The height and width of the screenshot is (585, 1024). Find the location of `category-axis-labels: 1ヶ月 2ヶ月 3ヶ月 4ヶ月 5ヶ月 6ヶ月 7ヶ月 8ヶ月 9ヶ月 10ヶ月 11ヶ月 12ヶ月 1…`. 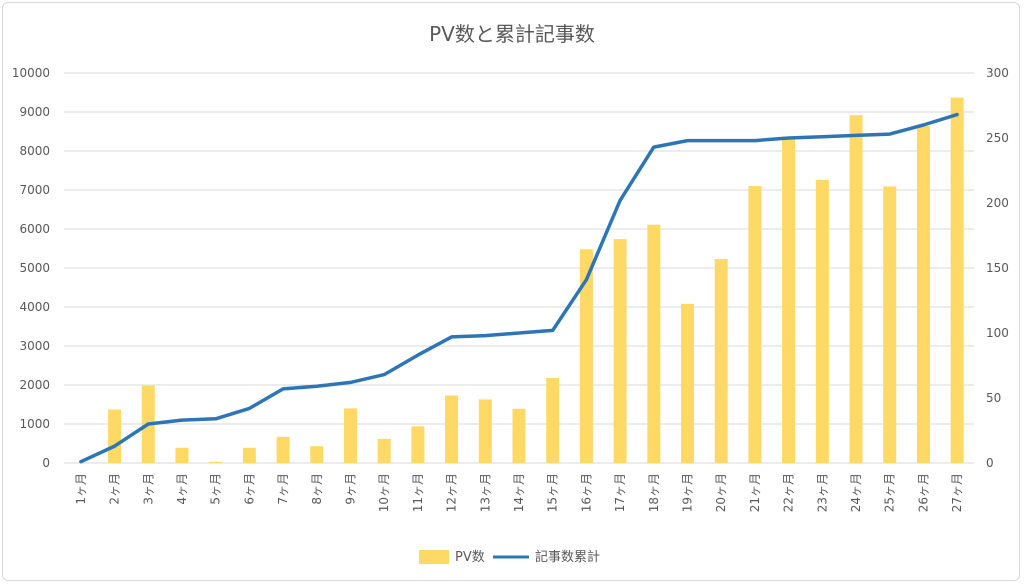

category-axis-labels: 1ヶ月 2ヶ月 3ヶ月 4ヶ月 5ヶ月 6ヶ月 7ヶ月 8ヶ月 9ヶ月 10ヶ月 11ヶ月 12ヶ月 1… is located at coordinates (519, 492).